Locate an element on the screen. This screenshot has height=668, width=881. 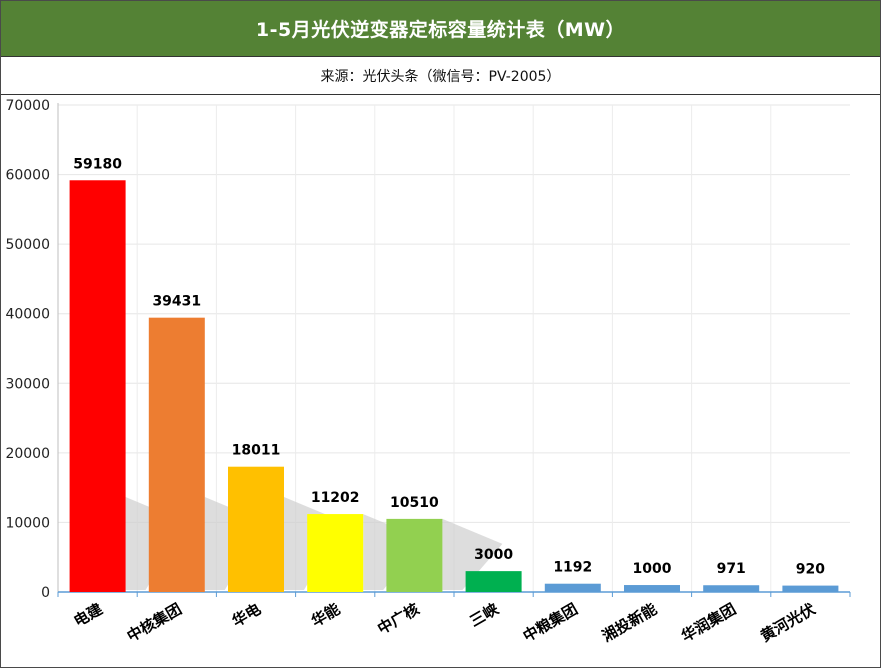
x-tick-label: 中核集团 is located at coordinates (154, 623).